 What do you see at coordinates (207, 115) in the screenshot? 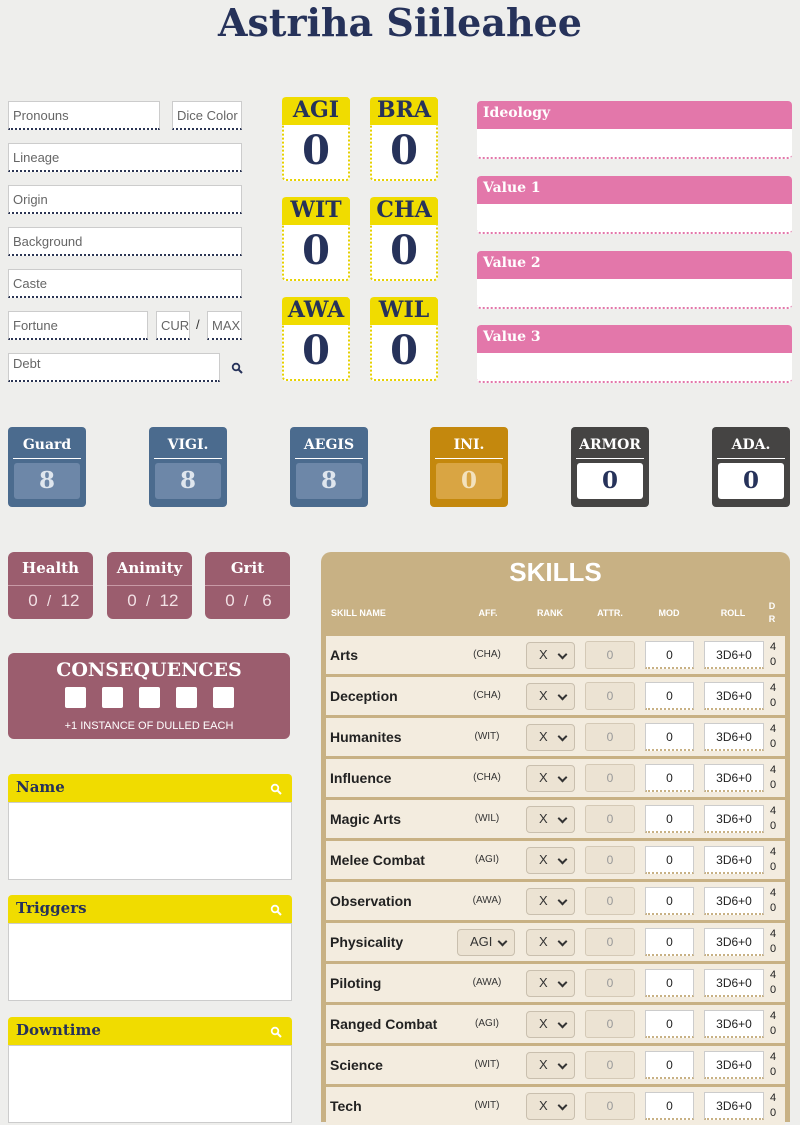
I see `text-input: Dice Color` at bounding box center [207, 115].